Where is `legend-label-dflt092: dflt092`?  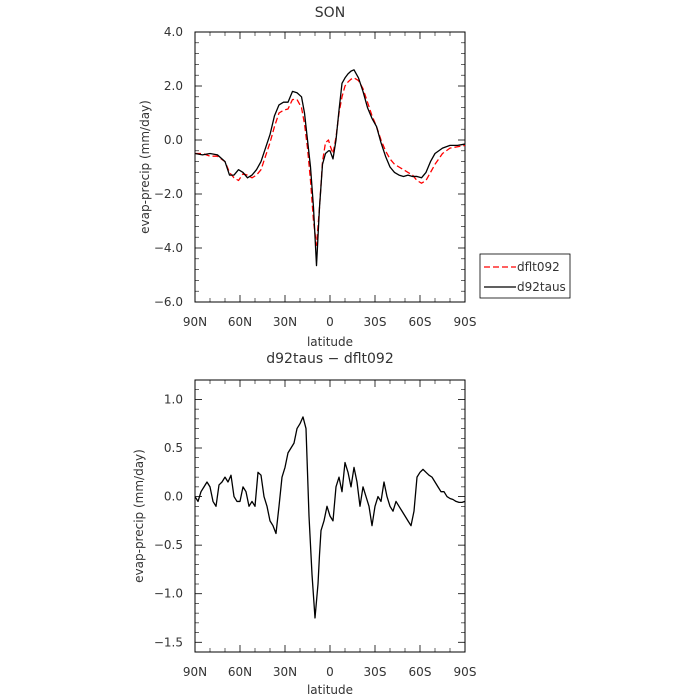 legend-label-dflt092: dflt092 is located at coordinates (538, 267).